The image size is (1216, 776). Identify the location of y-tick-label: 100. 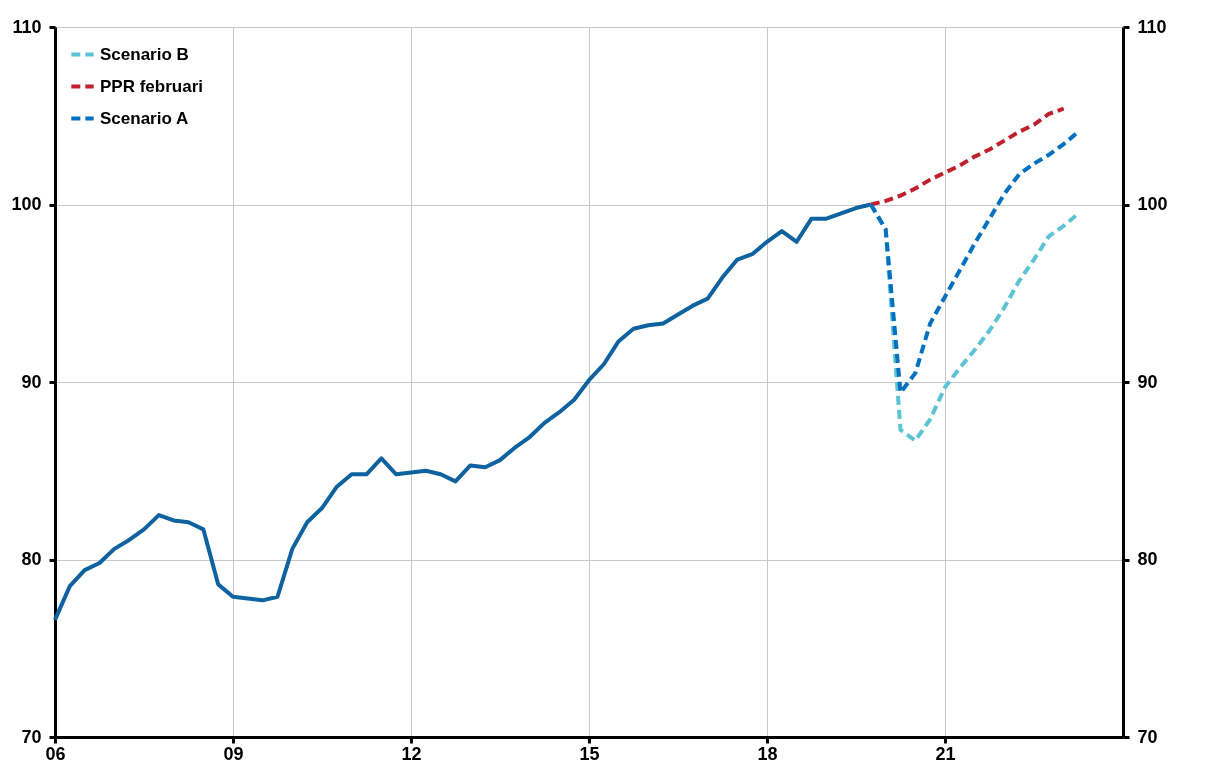
(26, 204).